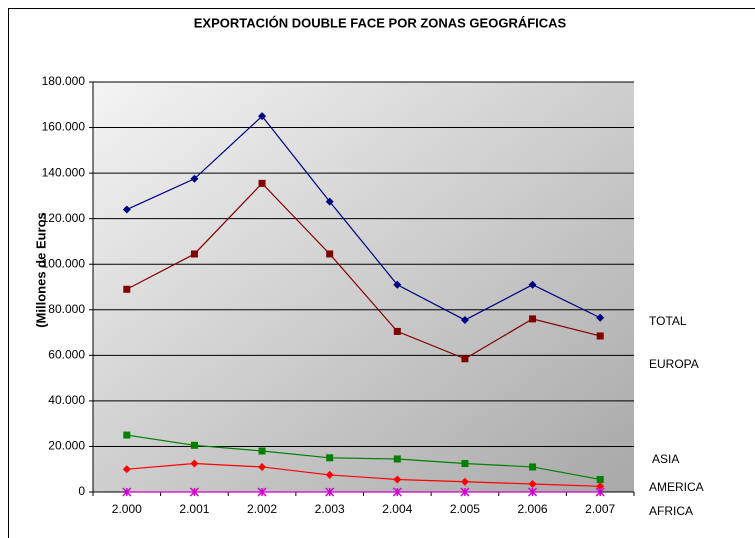 The width and height of the screenshot is (755, 538). What do you see at coordinates (262, 509) in the screenshot?
I see `x-tick-label: 2.002` at bounding box center [262, 509].